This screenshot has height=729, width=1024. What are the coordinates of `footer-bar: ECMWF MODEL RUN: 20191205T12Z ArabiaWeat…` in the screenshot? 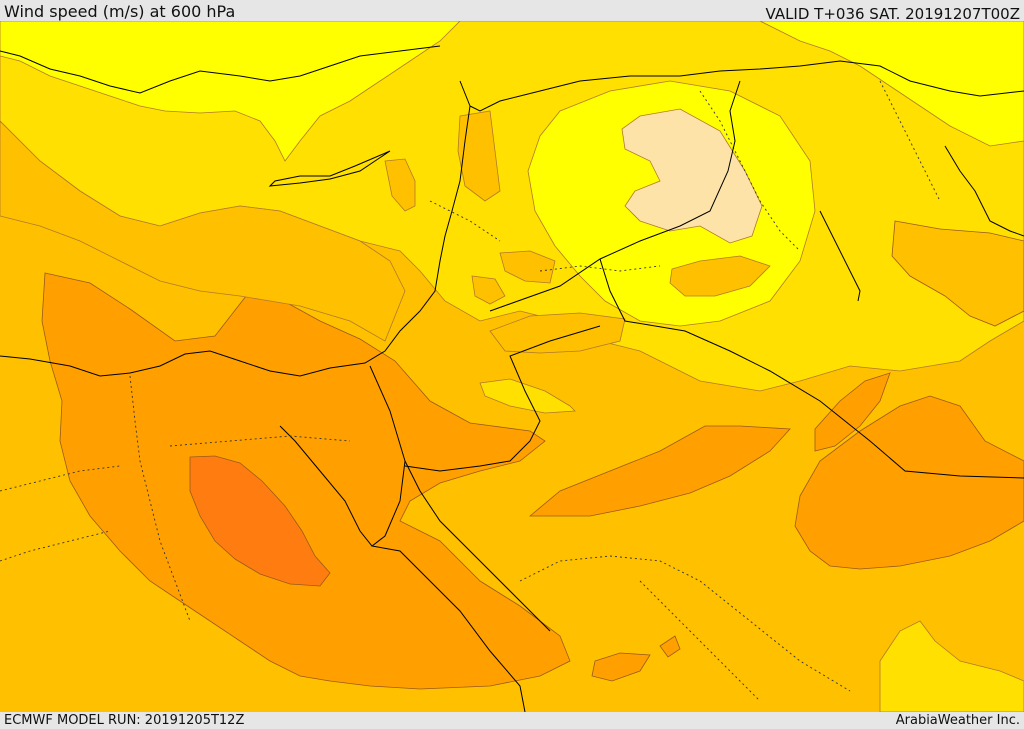 It's located at (512, 720).